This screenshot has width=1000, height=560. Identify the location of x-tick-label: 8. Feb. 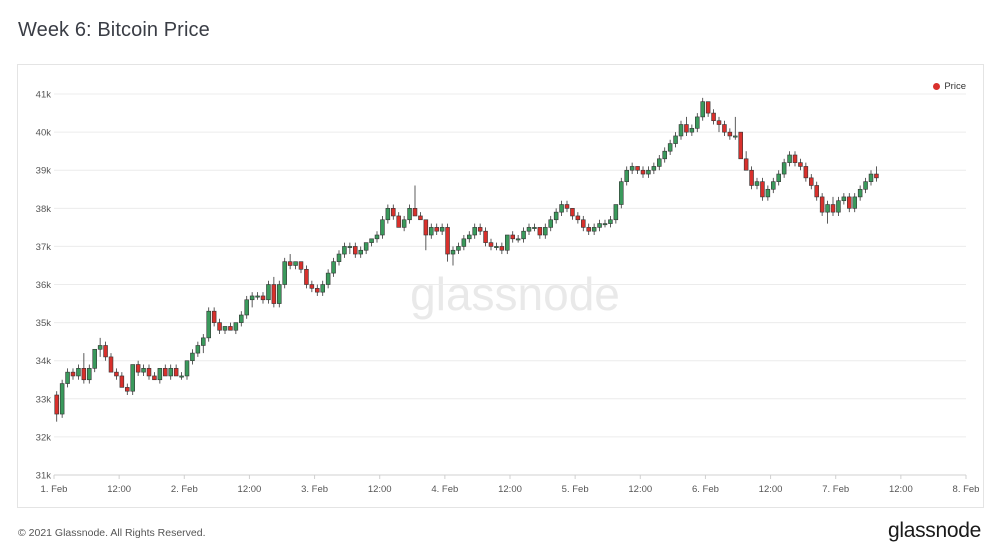
(966, 489).